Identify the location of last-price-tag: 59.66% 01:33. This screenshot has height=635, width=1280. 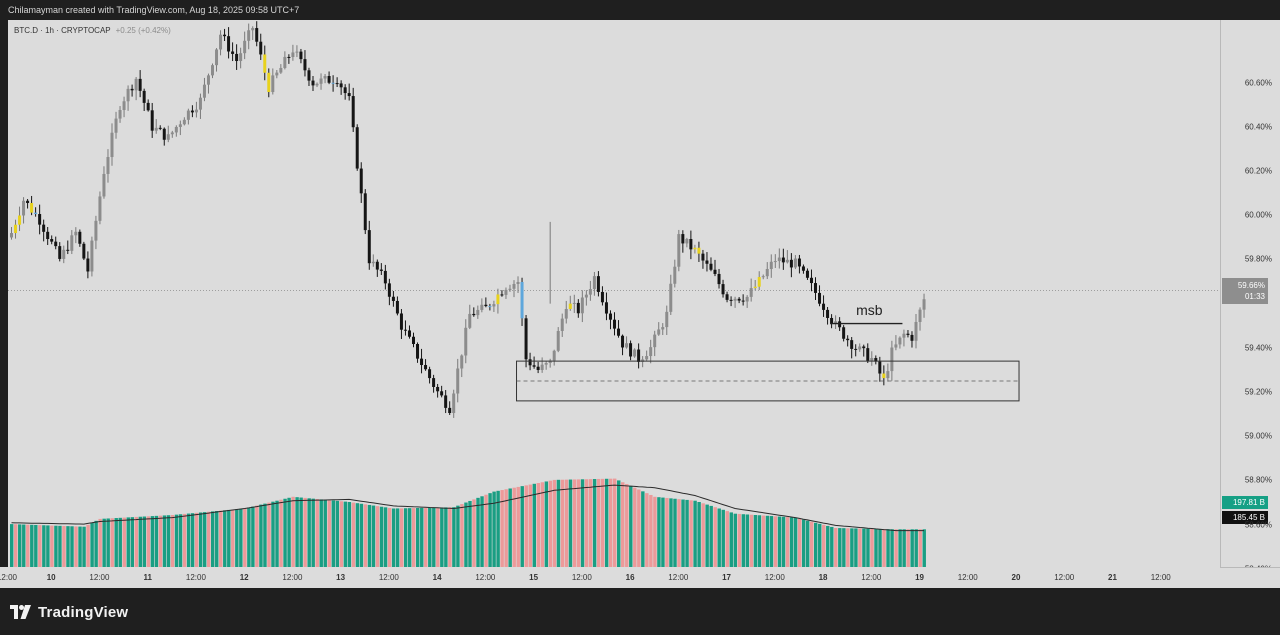
(1245, 291).